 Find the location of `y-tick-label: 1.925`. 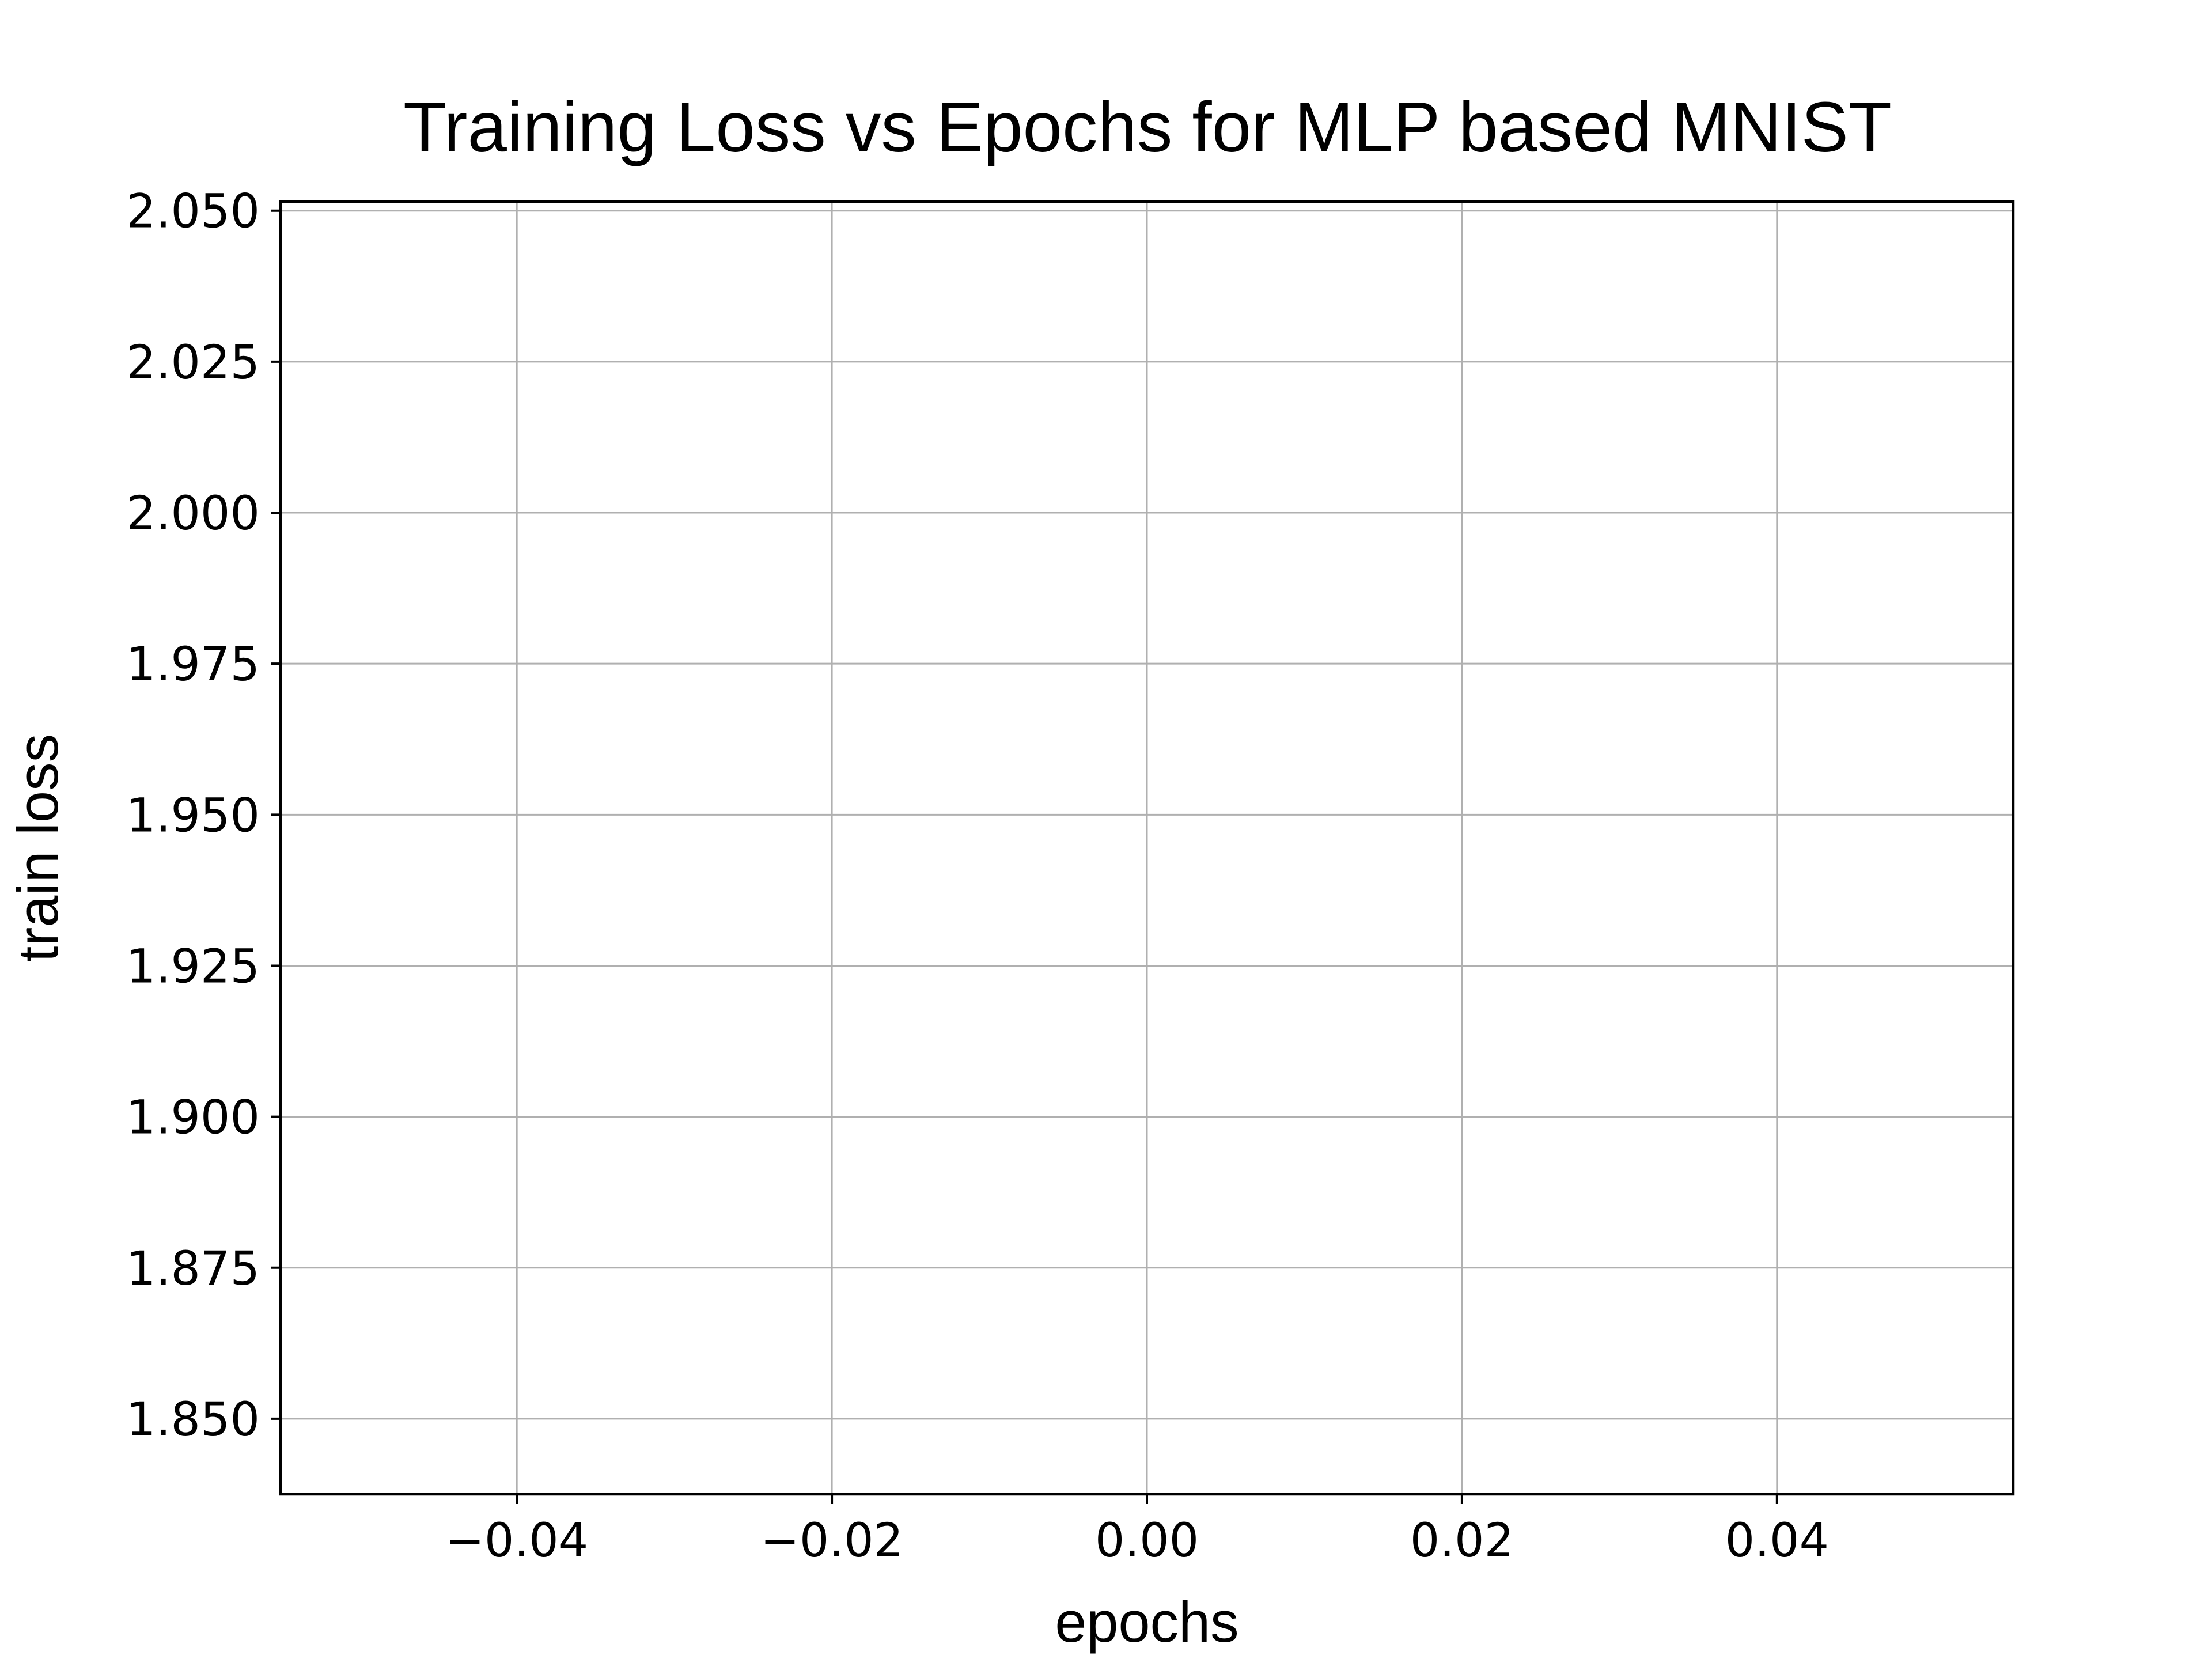

y-tick-label: 1.925 is located at coordinates (193, 967).